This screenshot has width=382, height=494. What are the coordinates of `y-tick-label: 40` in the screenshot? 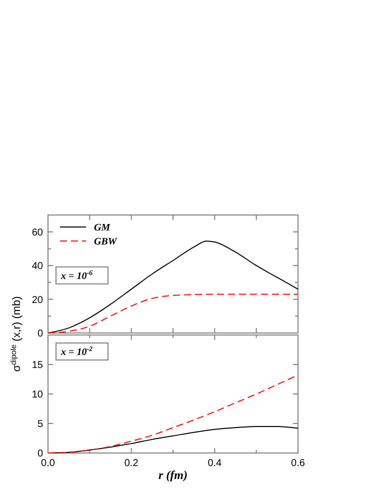 It's located at (38, 266).